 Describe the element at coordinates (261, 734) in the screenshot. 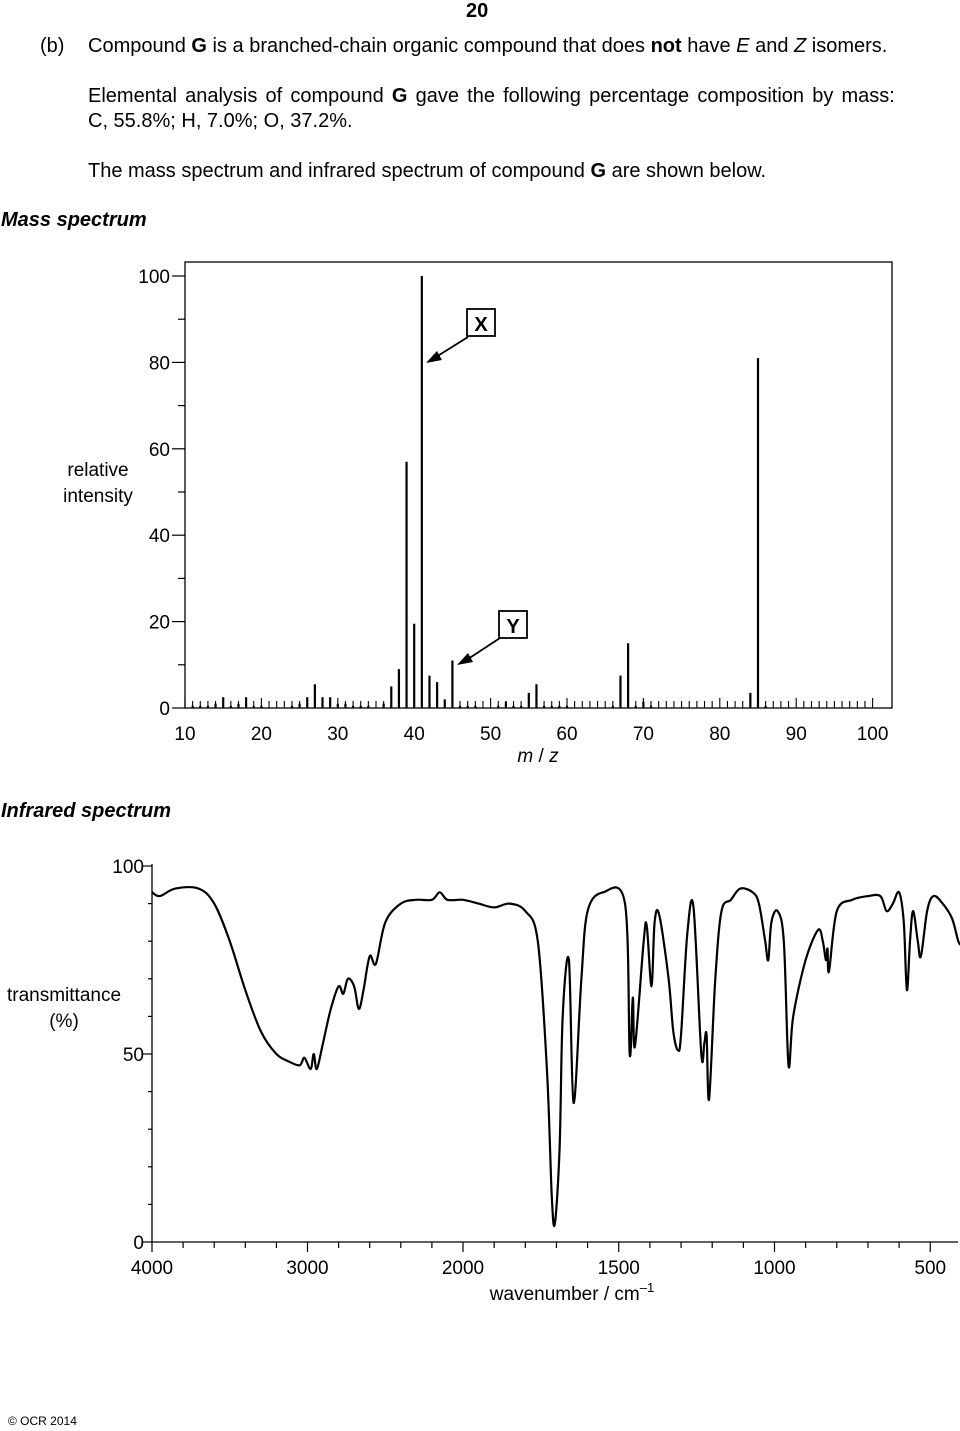

I see `x-tick-label: 20` at that location.